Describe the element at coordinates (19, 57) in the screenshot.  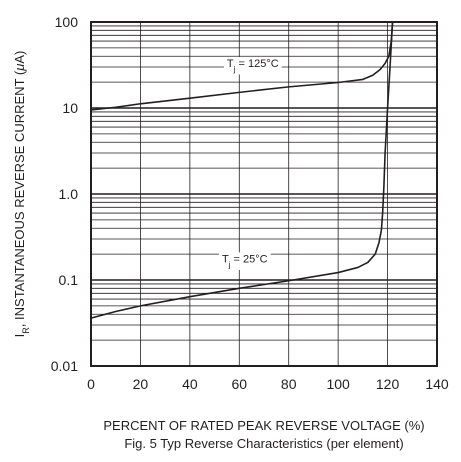
I see `y-axis-title-unit: A)` at that location.